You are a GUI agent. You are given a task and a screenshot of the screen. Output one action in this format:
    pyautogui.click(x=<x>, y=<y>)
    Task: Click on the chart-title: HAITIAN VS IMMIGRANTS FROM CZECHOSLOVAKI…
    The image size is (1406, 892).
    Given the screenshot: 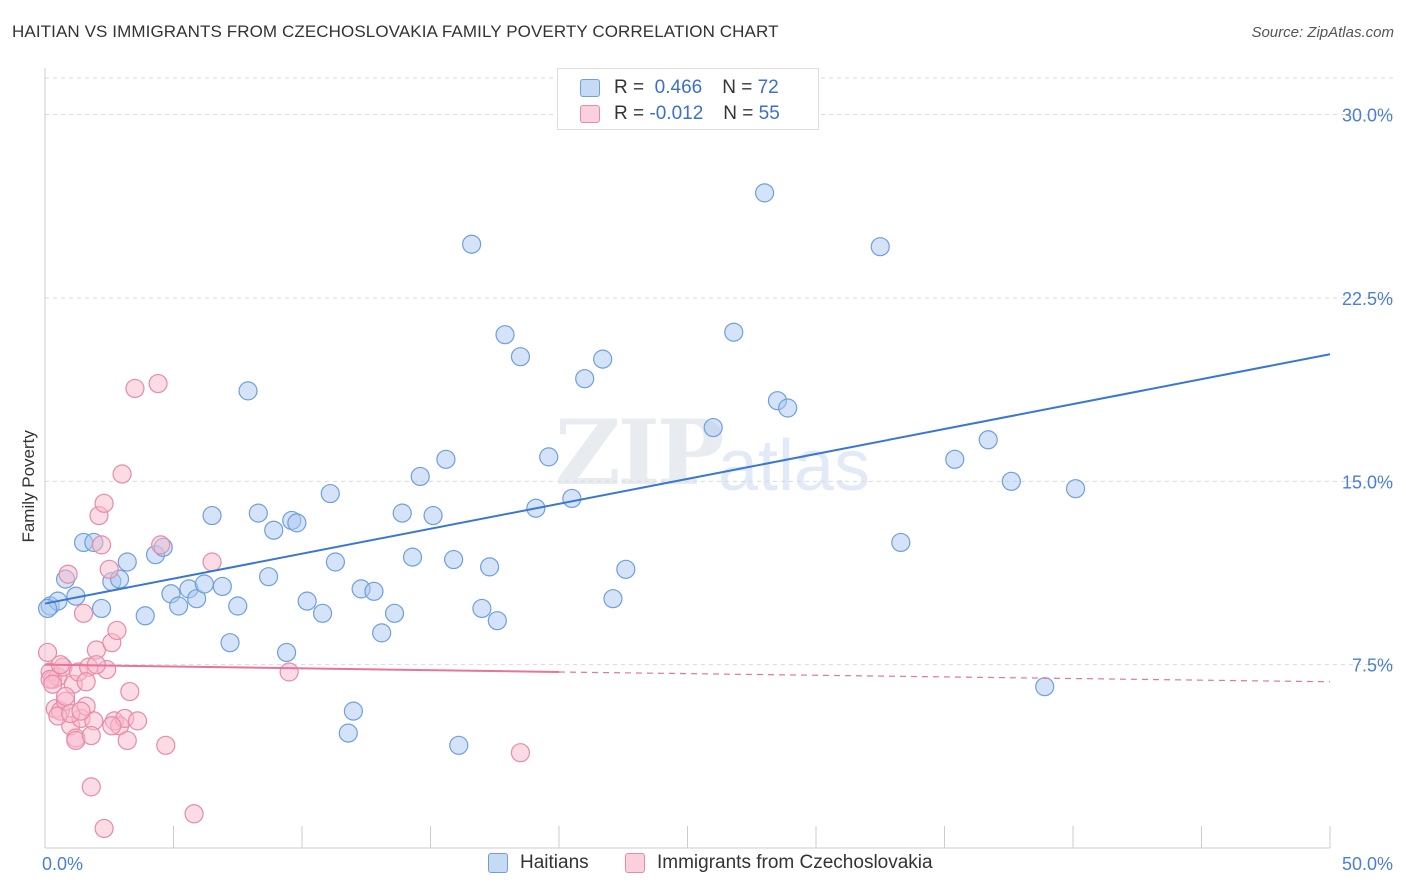 What is the action you would take?
    pyautogui.click(x=395, y=31)
    